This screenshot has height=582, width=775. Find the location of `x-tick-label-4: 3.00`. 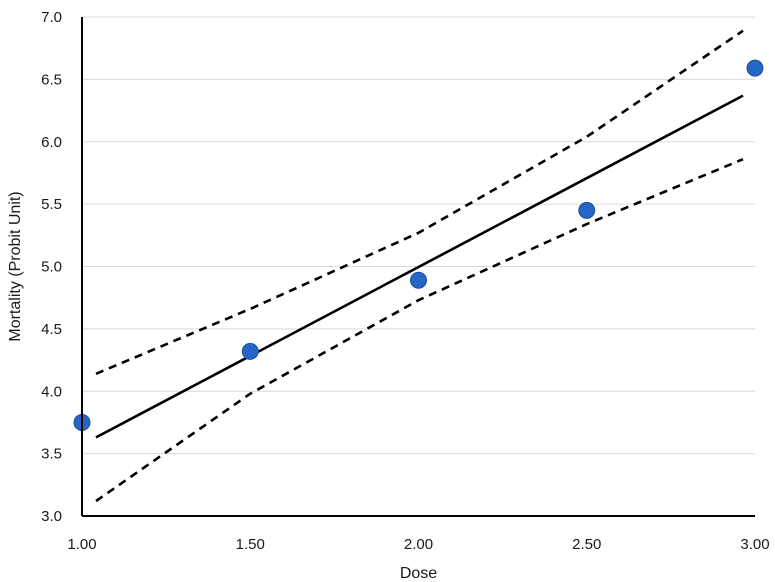

x-tick-label-4: 3.00 is located at coordinates (754, 544).